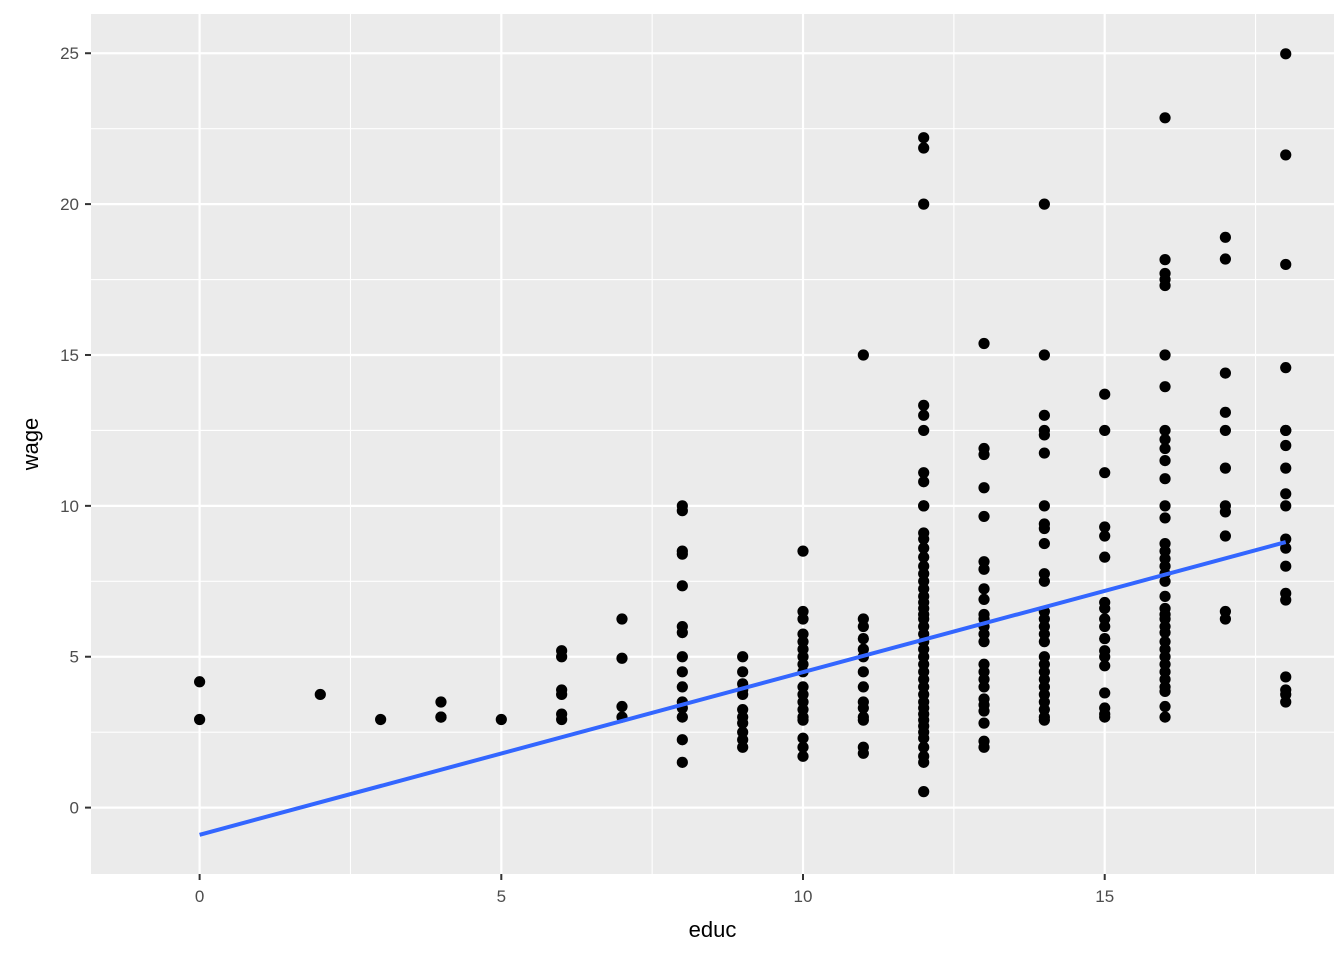 This screenshot has width=1344, height=960. What do you see at coordinates (75, 431) in the screenshot?
I see `y-axis: 0 5 10 15 20 25` at bounding box center [75, 431].